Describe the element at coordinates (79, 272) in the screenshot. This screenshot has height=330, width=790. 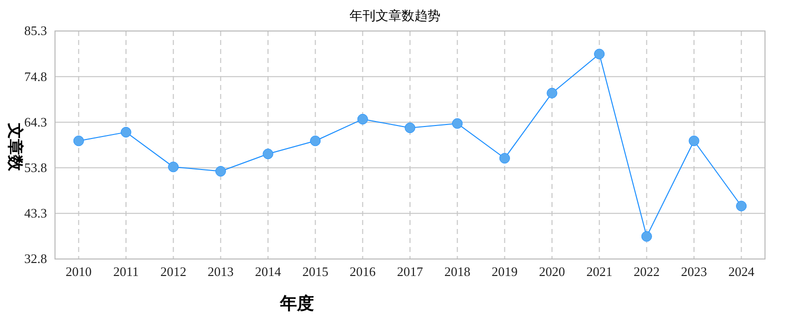
I see `x-tick-label: 2010` at that location.